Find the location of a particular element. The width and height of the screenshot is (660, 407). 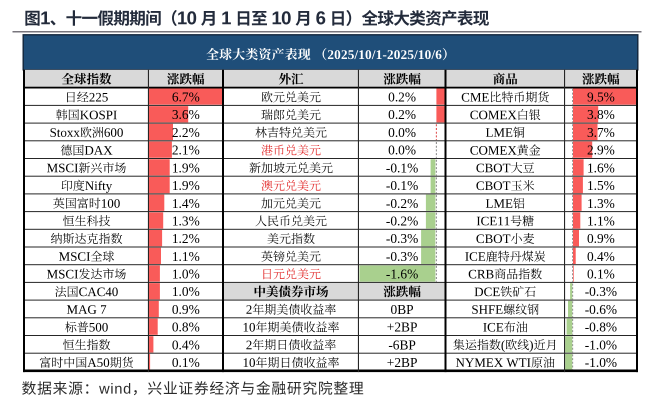

svg-text: 0BP is located at coordinates (402, 309).